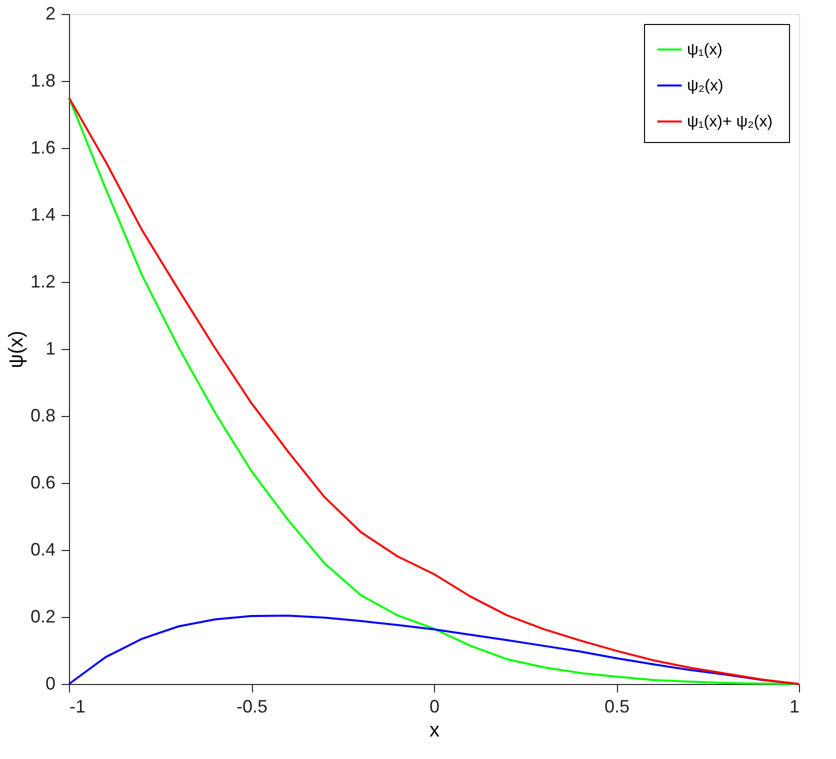 The height and width of the screenshot is (759, 836). Describe the element at coordinates (16, 349) in the screenshot. I see `y-axis-title: ψ(x)` at that location.